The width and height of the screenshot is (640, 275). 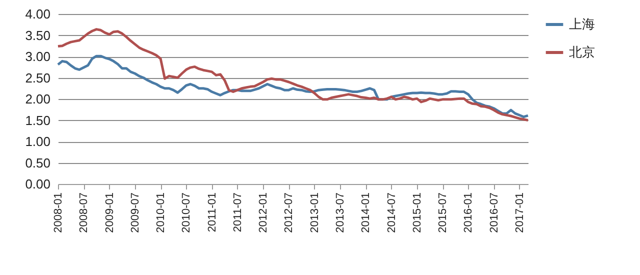 What do you see at coordinates (37, 14) in the screenshot?
I see `y-tick-label: 4.00` at bounding box center [37, 14].